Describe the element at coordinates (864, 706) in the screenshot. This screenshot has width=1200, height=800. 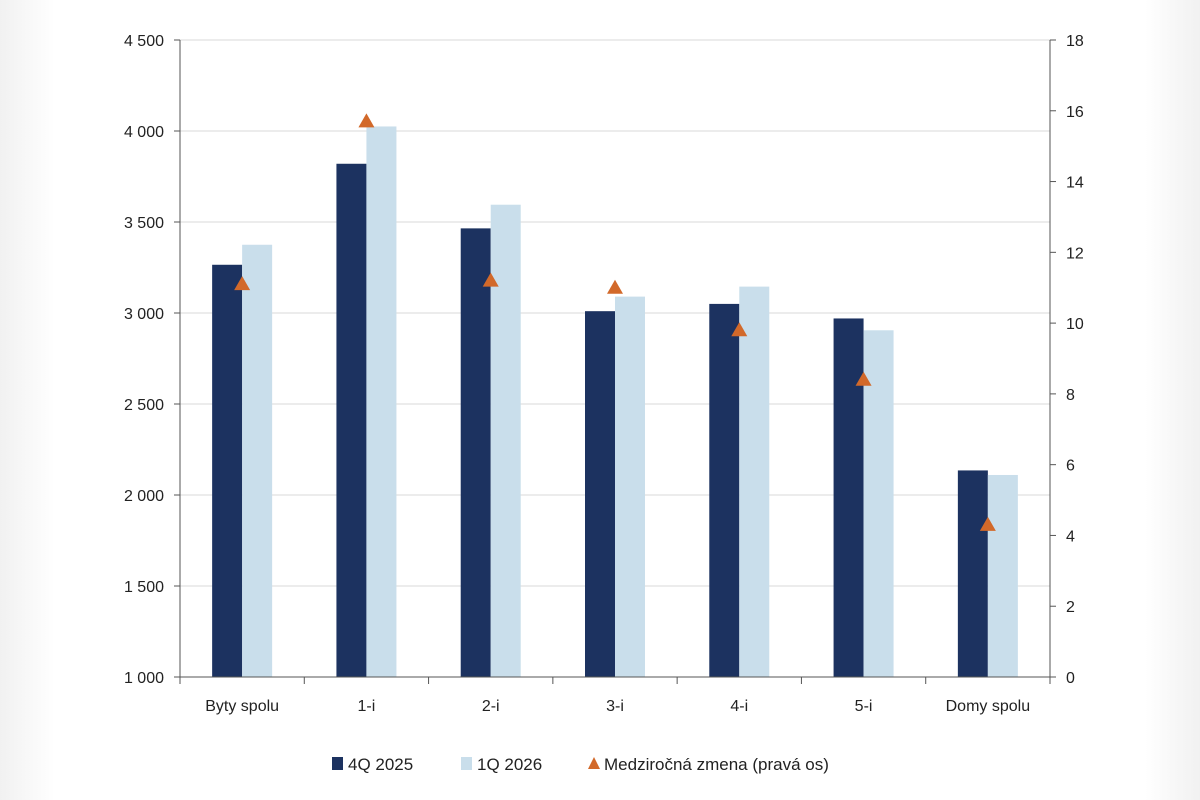
I see `x-tick-label: 5-i` at that location.